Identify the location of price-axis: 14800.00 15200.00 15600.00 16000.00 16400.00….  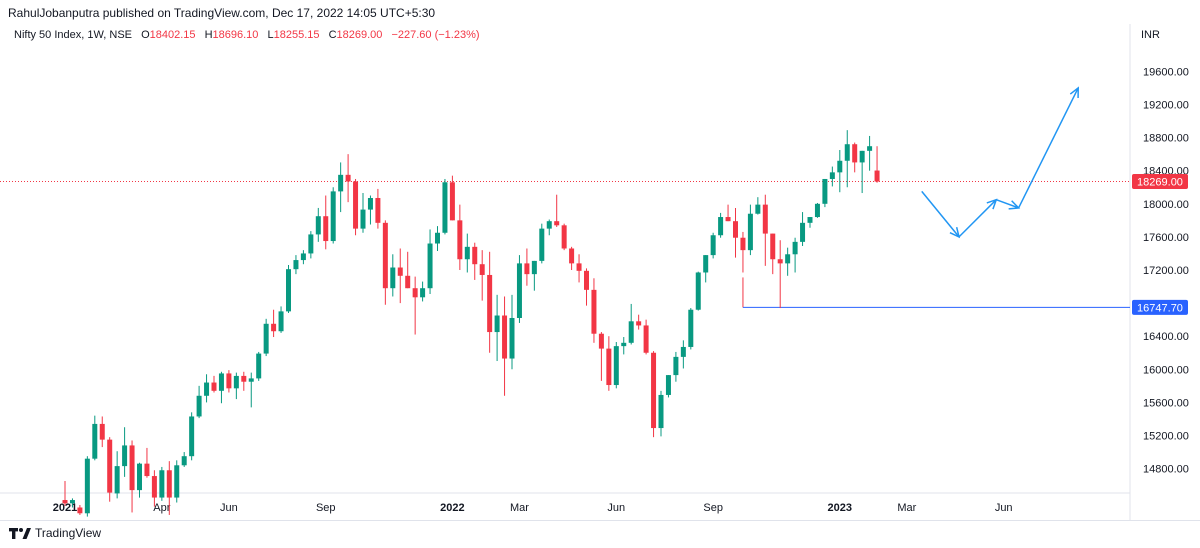
(1166, 270).